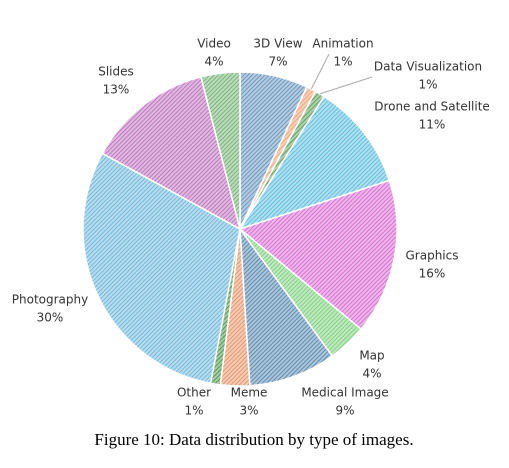  Describe the element at coordinates (344, 411) in the screenshot. I see `slice-value-label: 9%` at that location.